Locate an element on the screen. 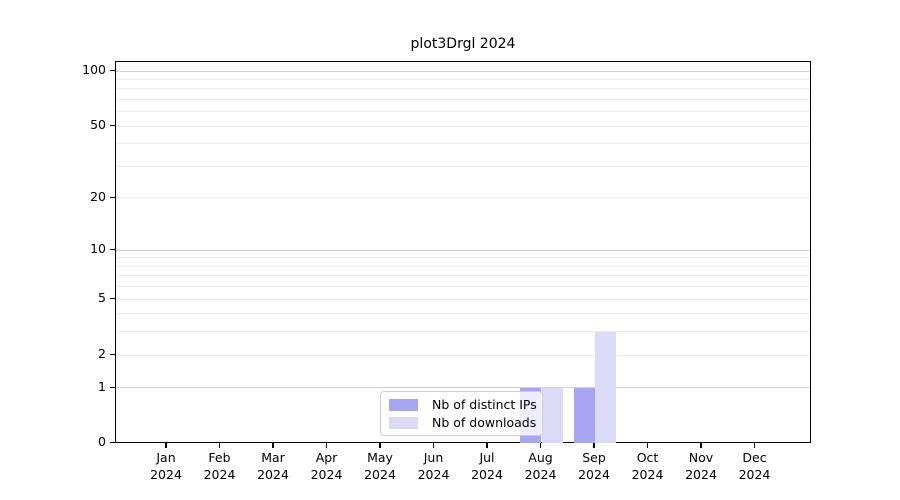  x-tick-label: Aug 2024 is located at coordinates (540, 466).